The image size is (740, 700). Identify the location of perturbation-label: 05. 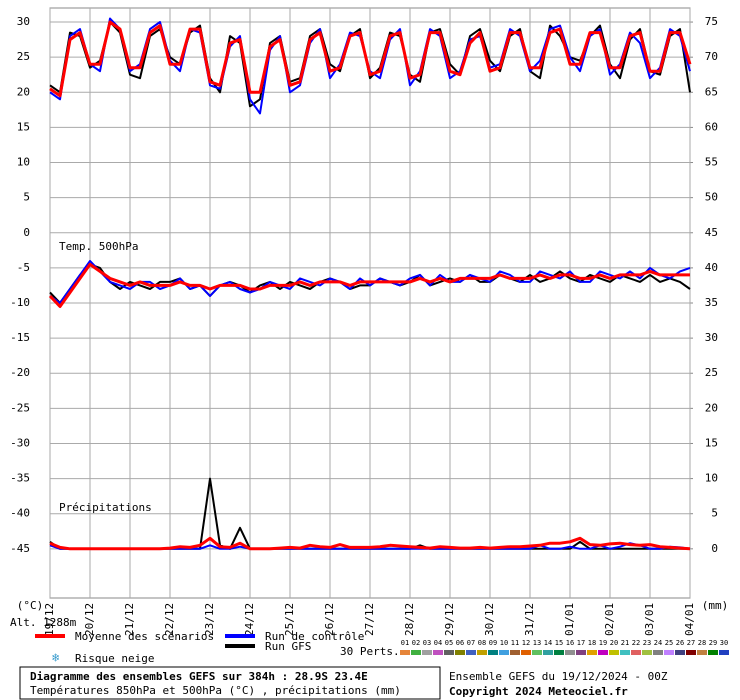
(449, 643).